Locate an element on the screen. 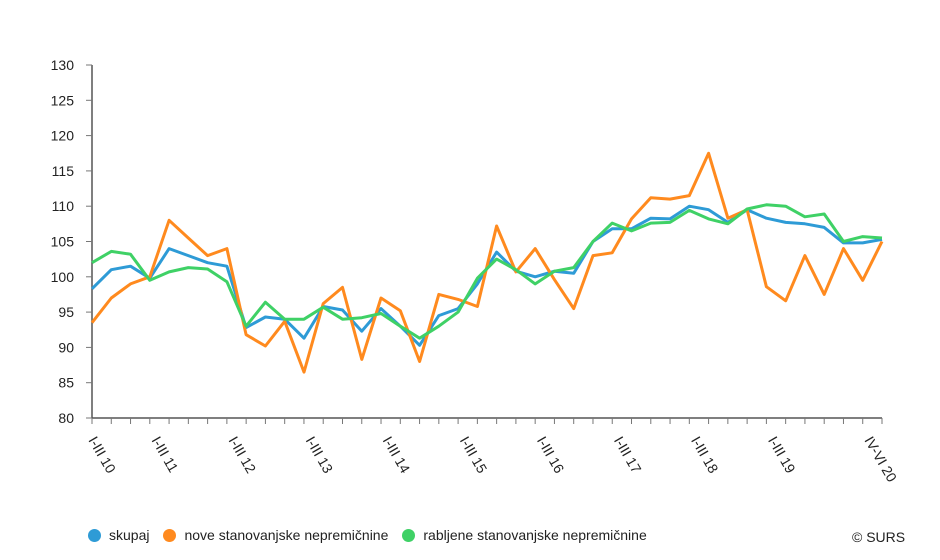 Image resolution: width=940 pixels, height=560 pixels. y-tick-label: 85 is located at coordinates (66, 383).